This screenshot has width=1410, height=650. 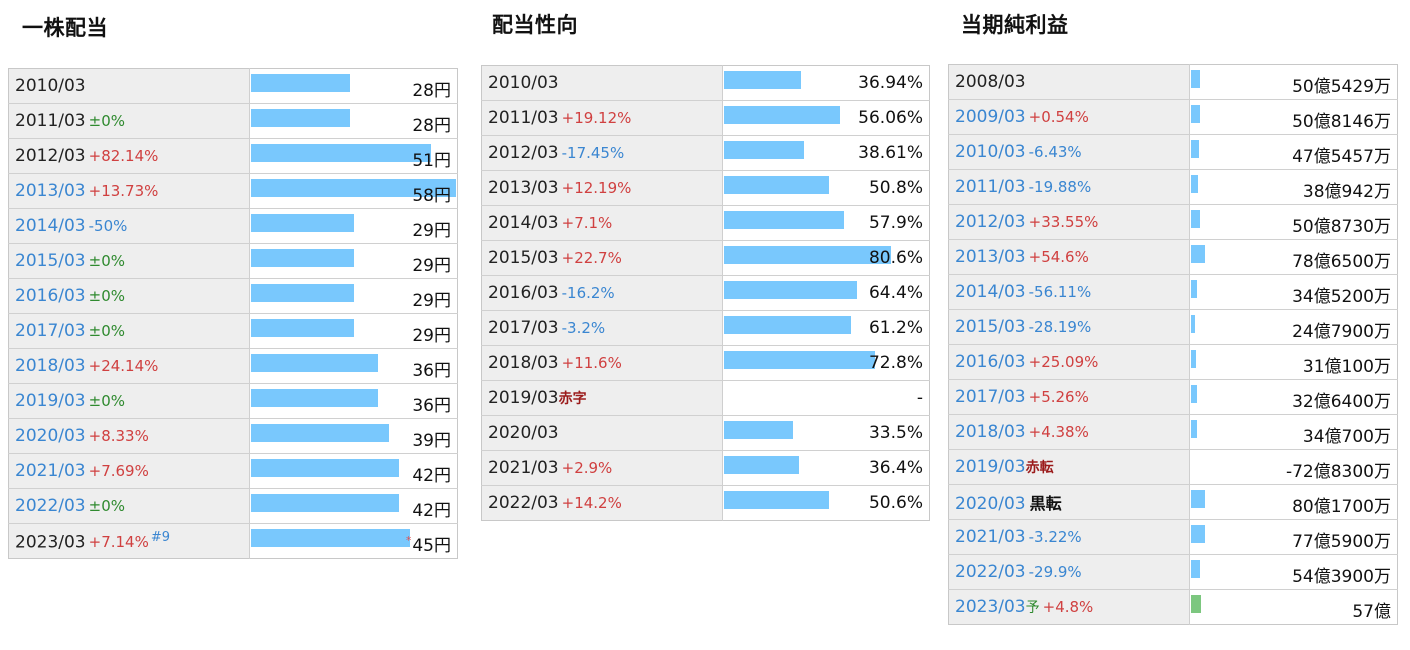 I want to click on change-percent: +4.8%, so click(x=1068, y=607).